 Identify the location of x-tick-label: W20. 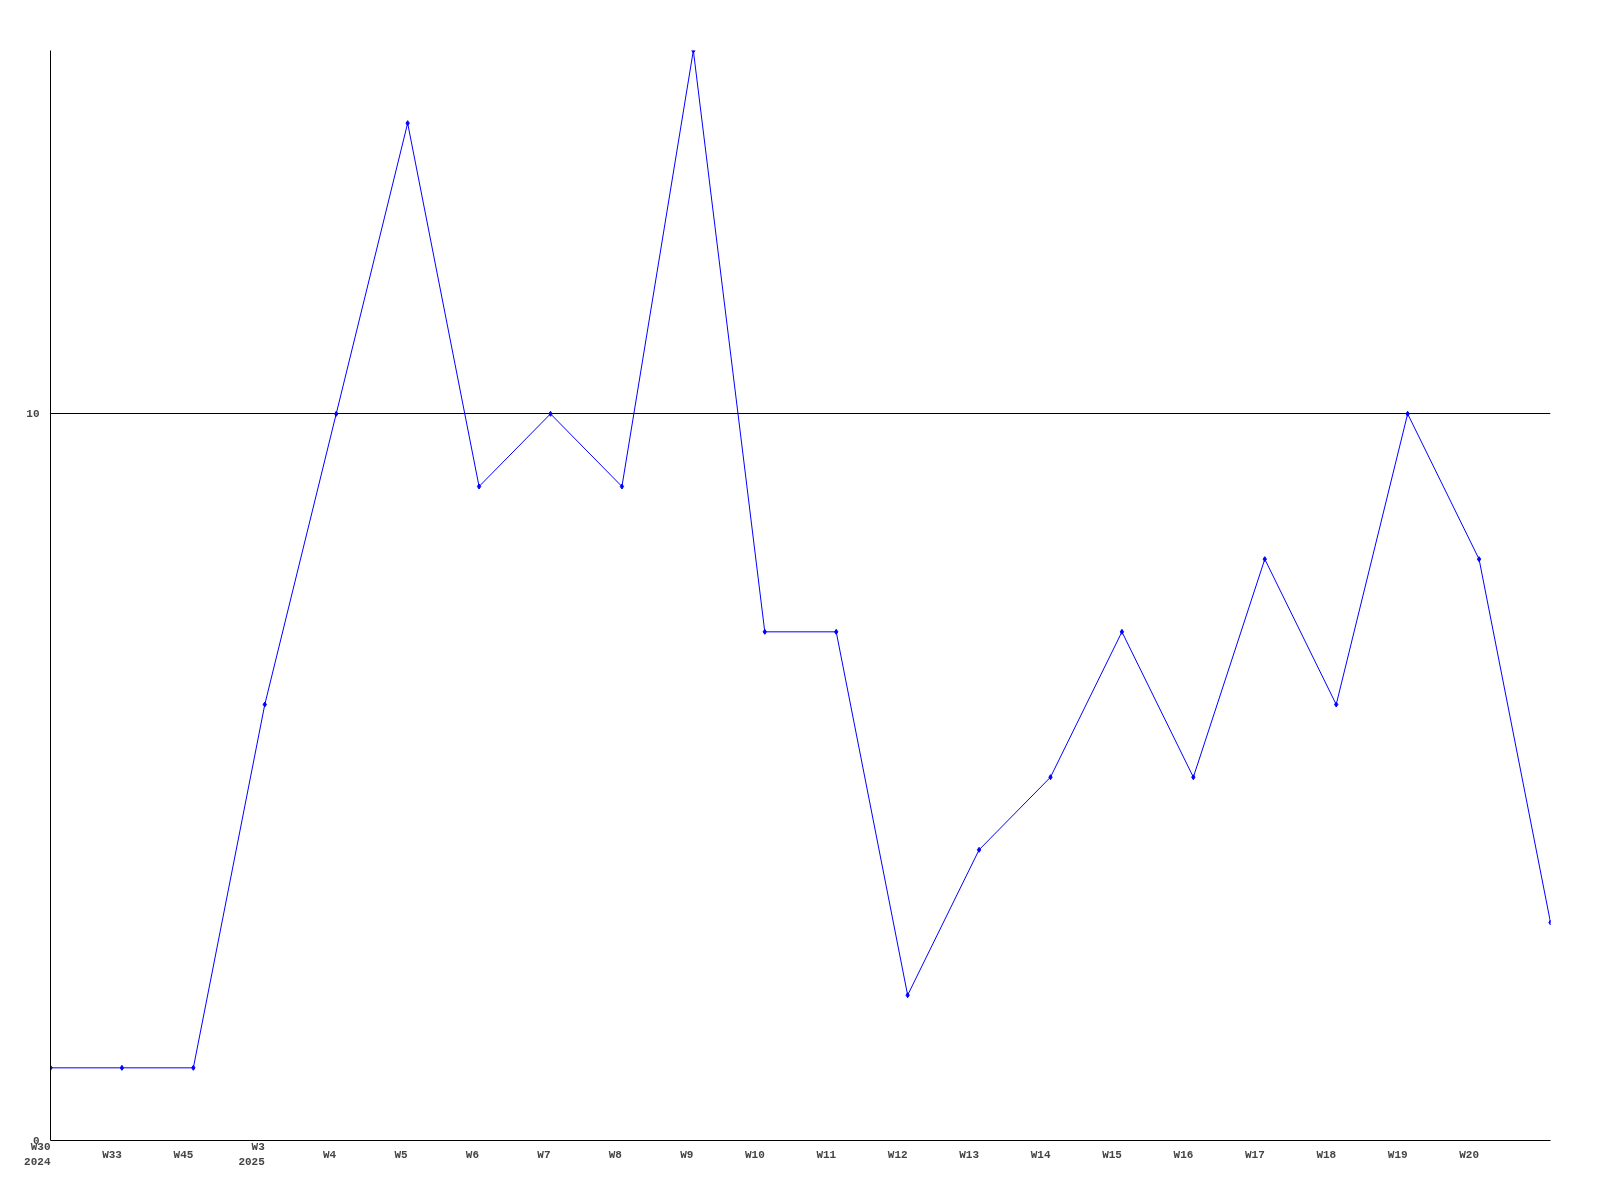
(1469, 1154).